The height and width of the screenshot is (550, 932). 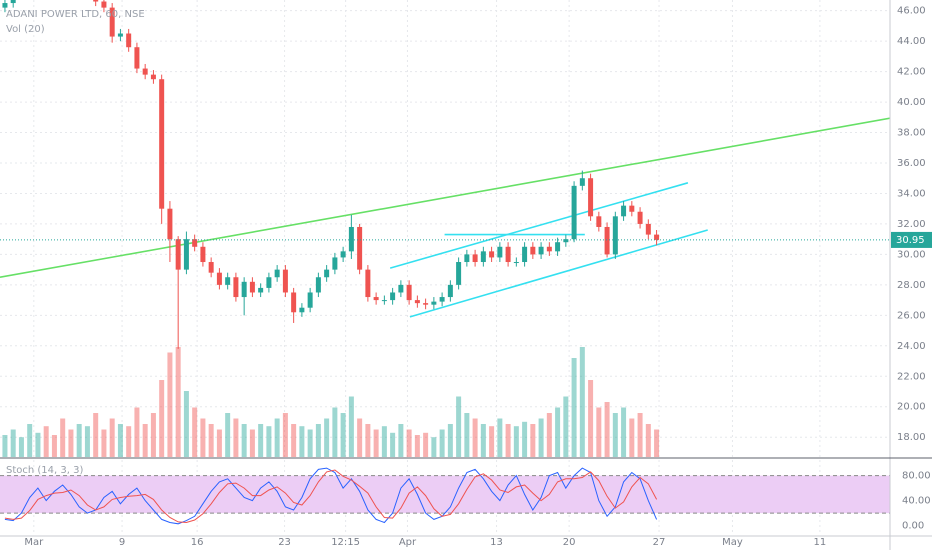 I want to click on y-tick-label: 80.00, so click(x=916, y=476).